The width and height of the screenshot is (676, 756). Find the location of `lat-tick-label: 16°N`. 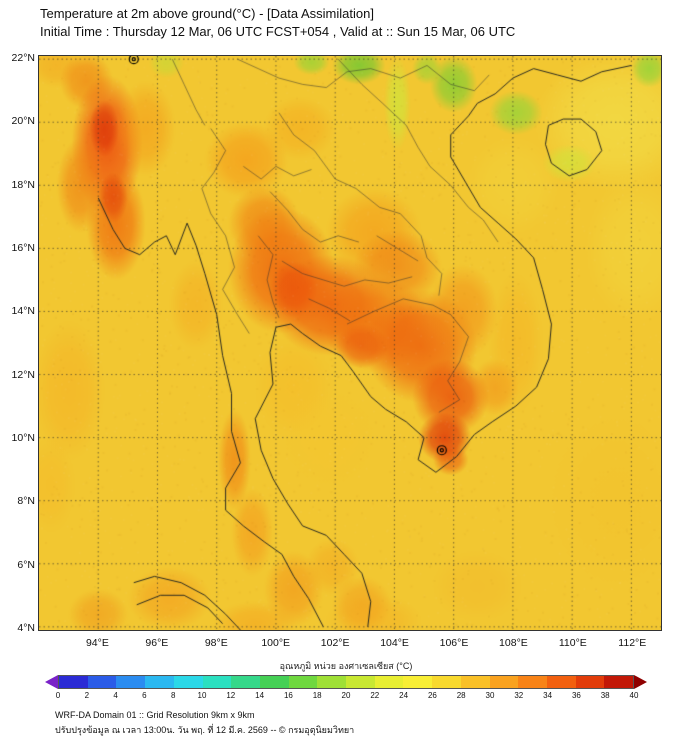

lat-tick-label: 16°N is located at coordinates (23, 248).